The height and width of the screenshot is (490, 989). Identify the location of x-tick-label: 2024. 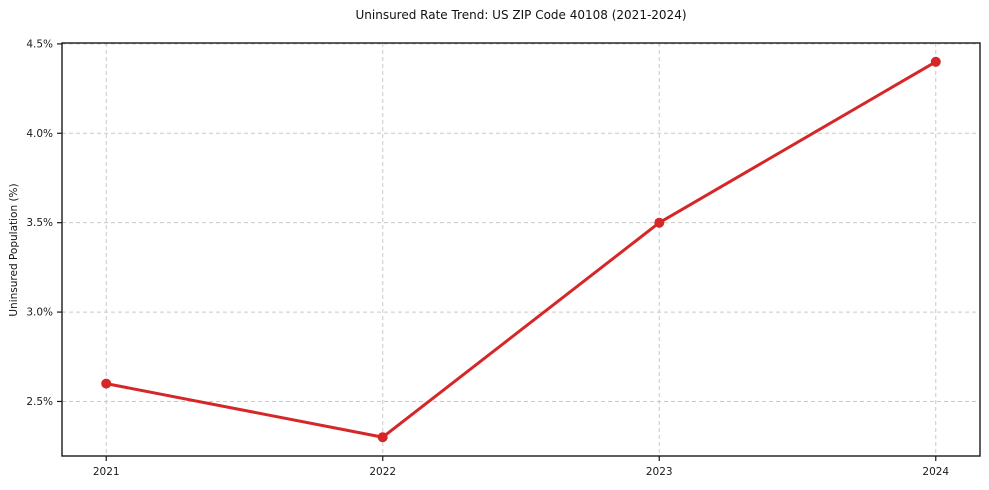
(935, 472).